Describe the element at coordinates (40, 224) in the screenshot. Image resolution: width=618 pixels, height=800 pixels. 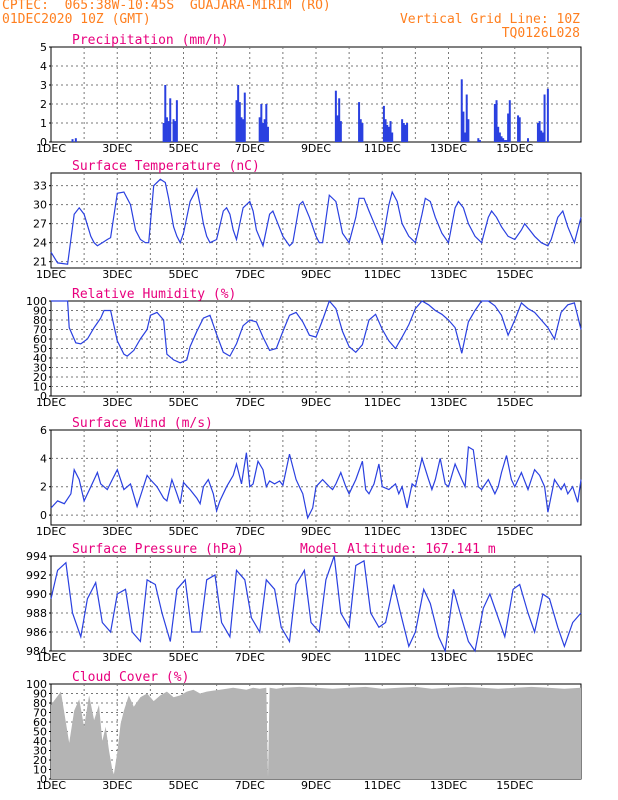
I see `panel-surface-temperature-ytick-label: 27` at that location.